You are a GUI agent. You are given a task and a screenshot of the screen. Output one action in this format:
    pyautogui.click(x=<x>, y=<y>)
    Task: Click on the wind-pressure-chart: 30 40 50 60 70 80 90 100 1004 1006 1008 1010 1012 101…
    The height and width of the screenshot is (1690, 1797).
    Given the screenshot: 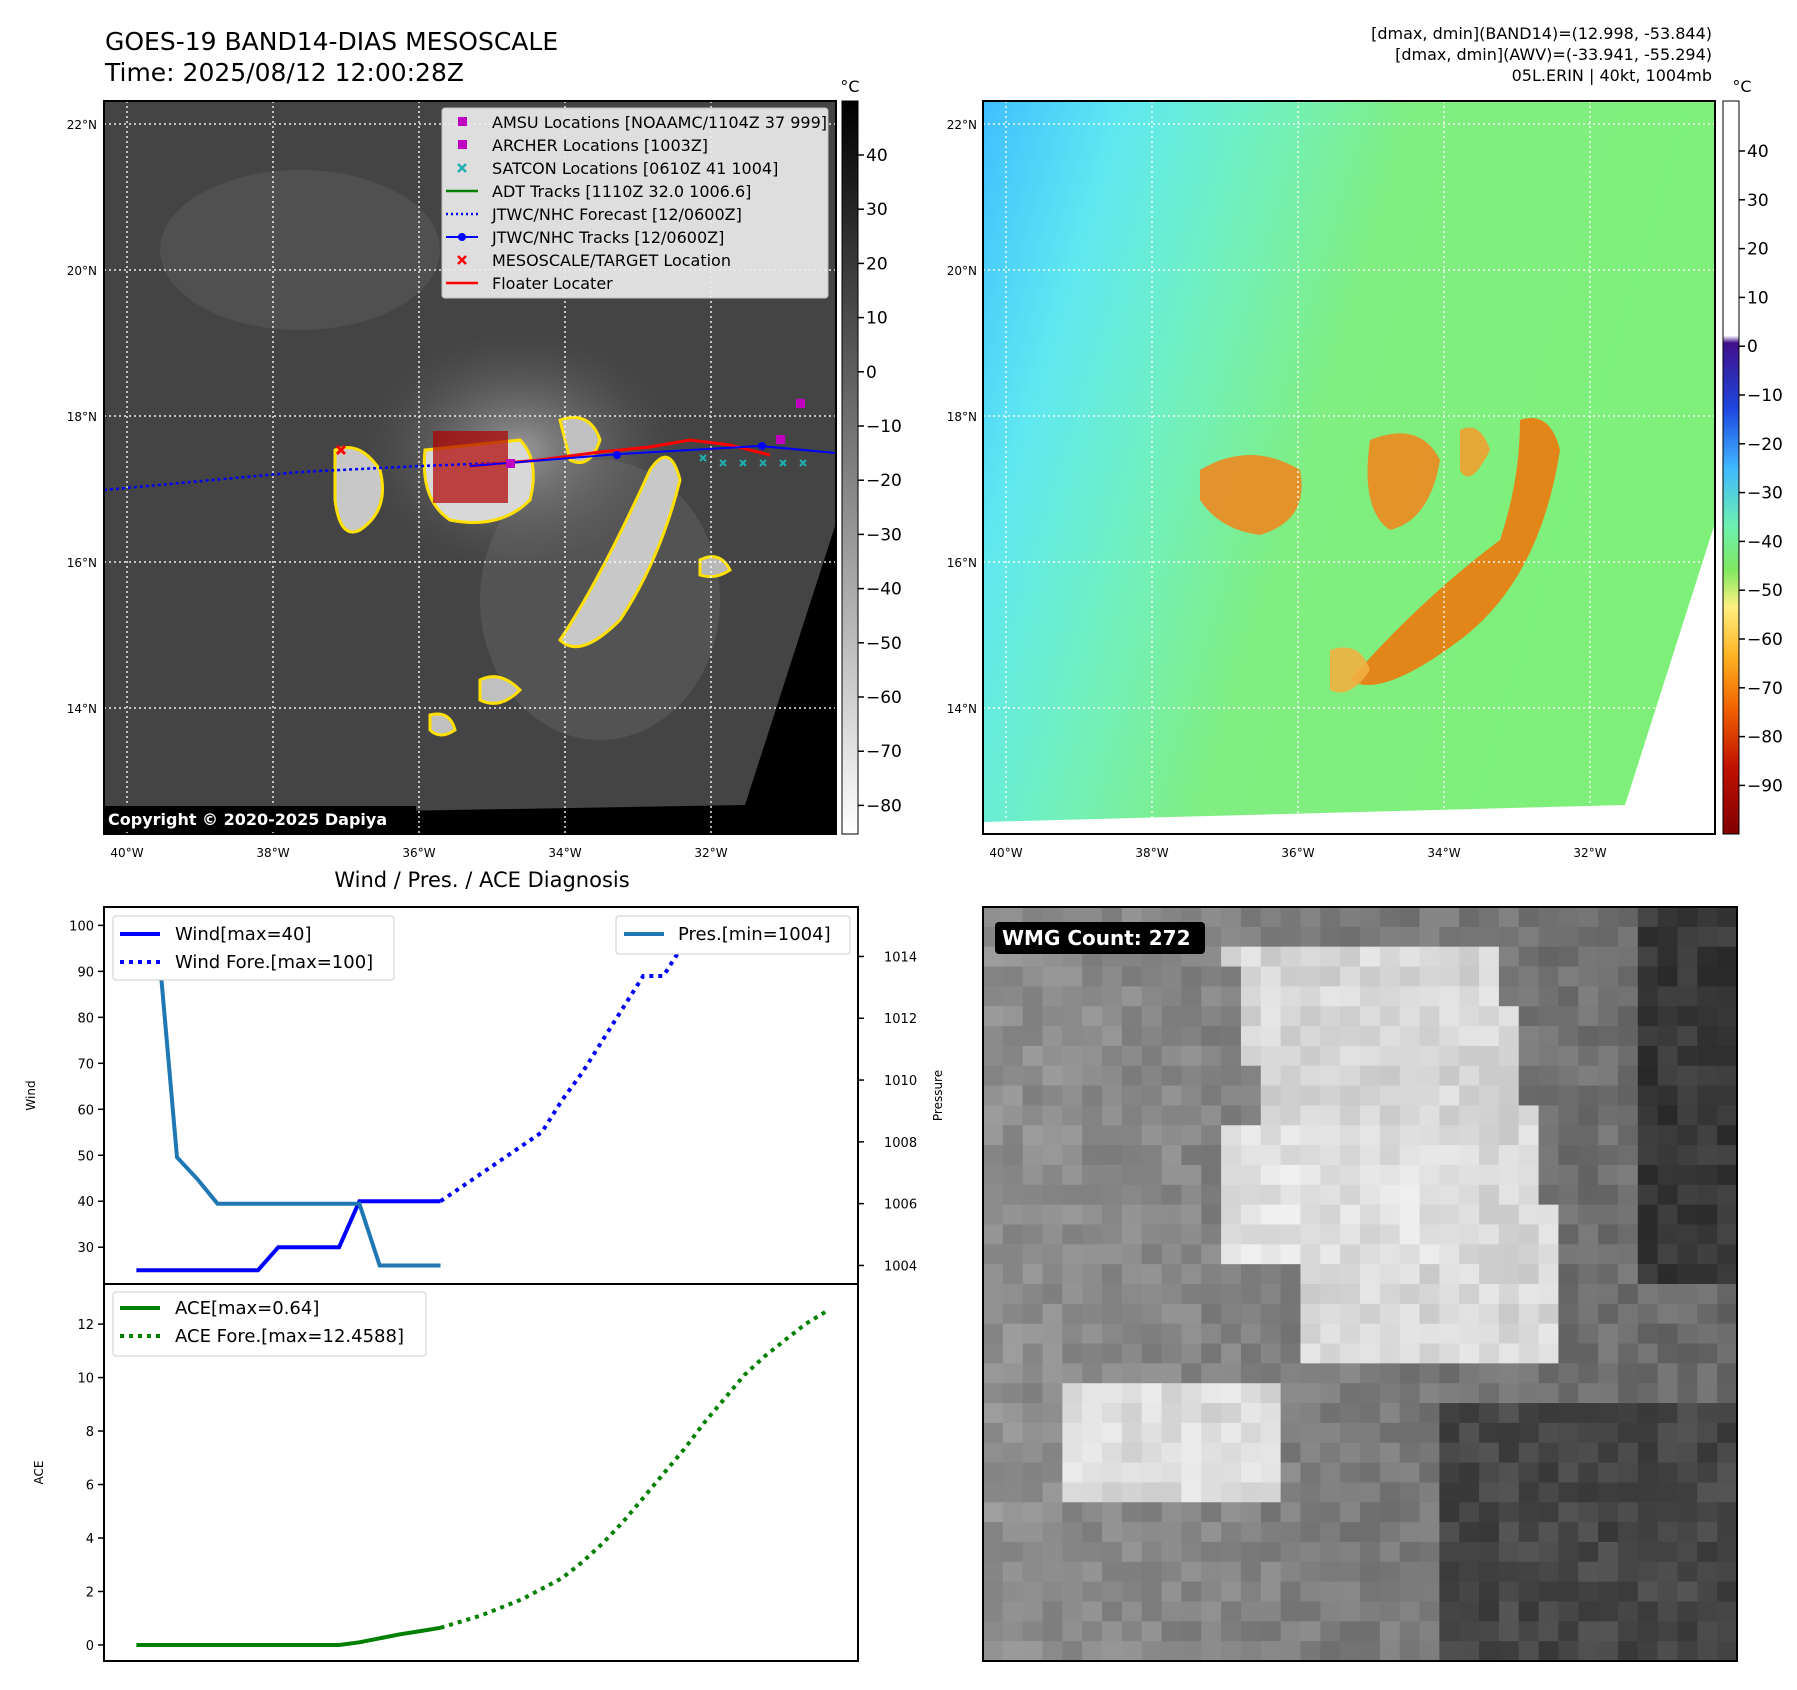 What is the action you would take?
    pyautogui.click(x=484, y=1095)
    